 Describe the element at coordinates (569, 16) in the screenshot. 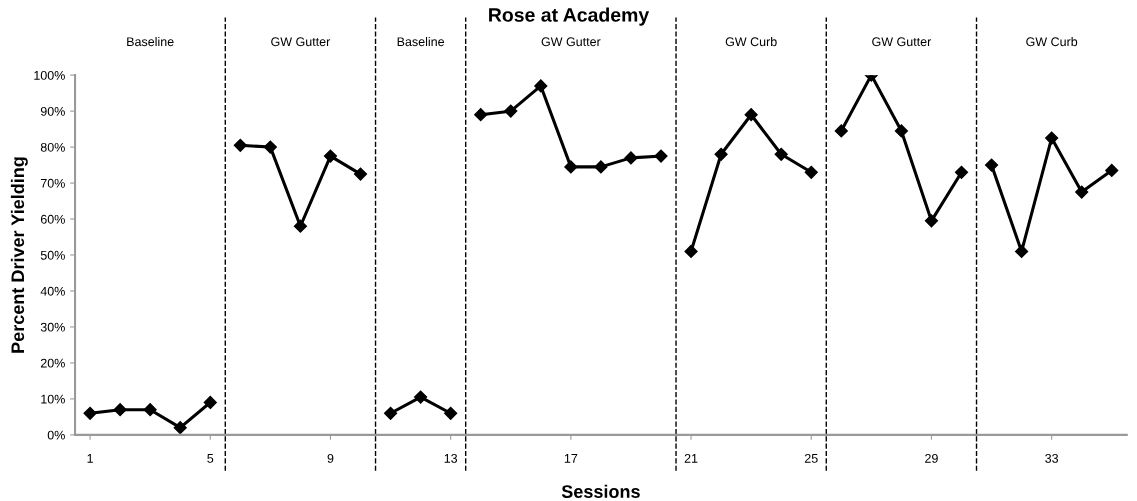

I see `chart-title: Rose at Academy` at that location.